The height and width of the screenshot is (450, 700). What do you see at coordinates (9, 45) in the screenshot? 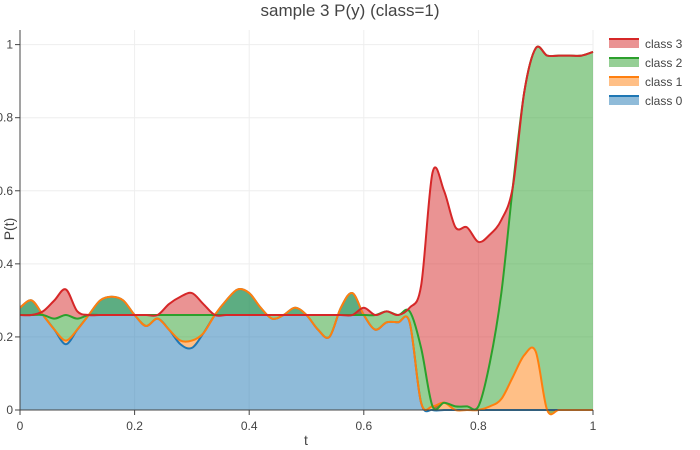
I see `y-tick-label: 1` at bounding box center [9, 45].